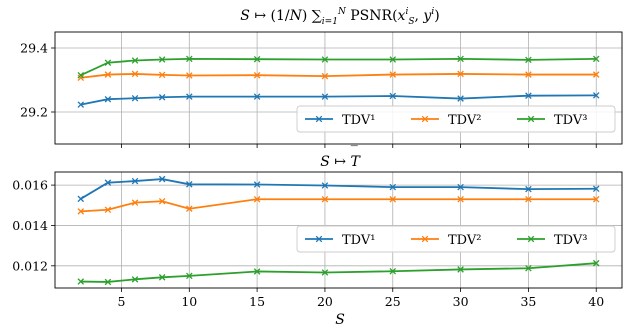 This screenshot has height=329, width=627. I want to click on x-tick-label: 30, so click(461, 301).